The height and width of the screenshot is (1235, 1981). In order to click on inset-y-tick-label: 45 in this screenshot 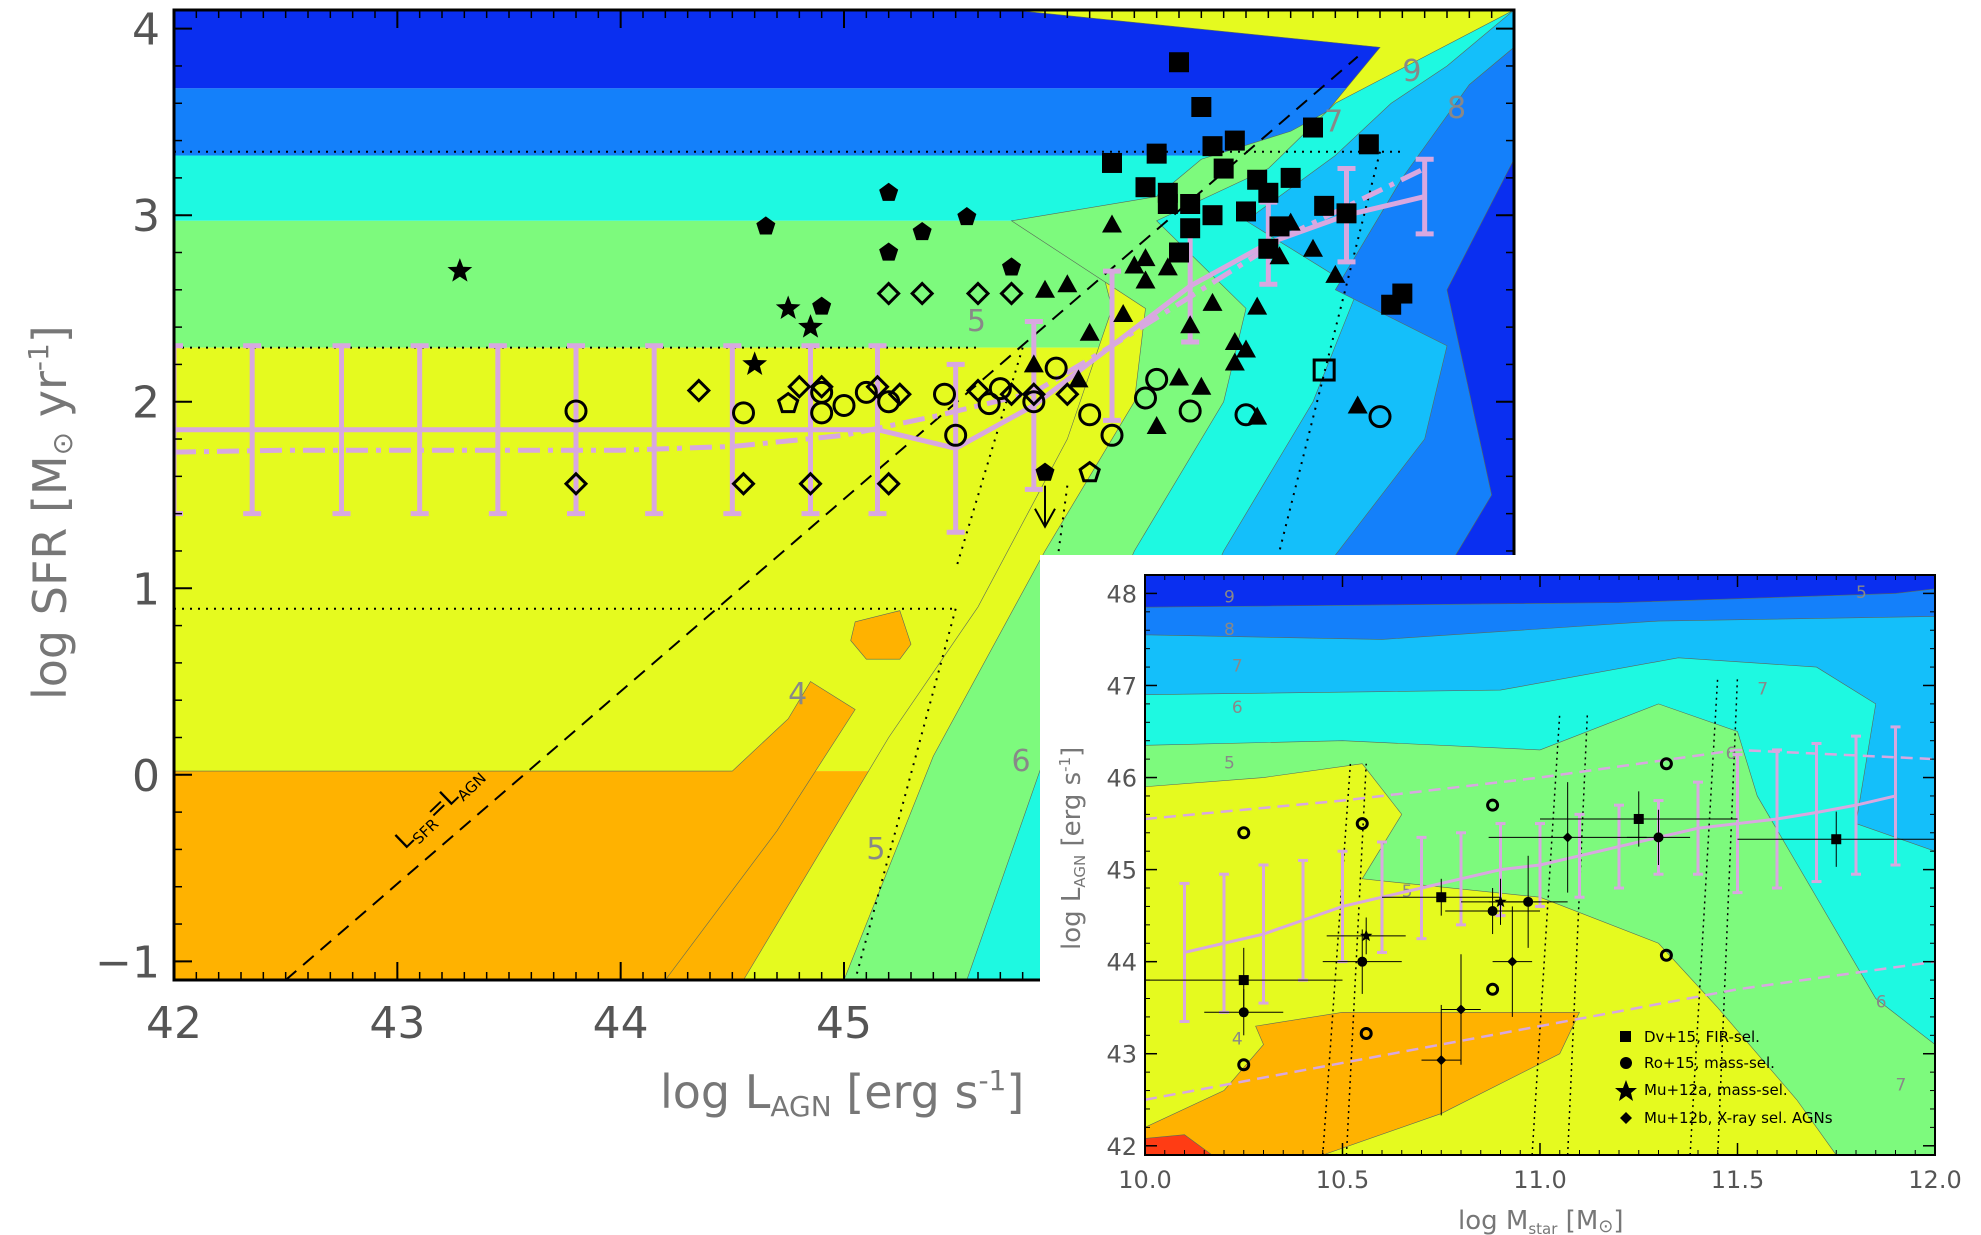, I will do `click(1121, 871)`.